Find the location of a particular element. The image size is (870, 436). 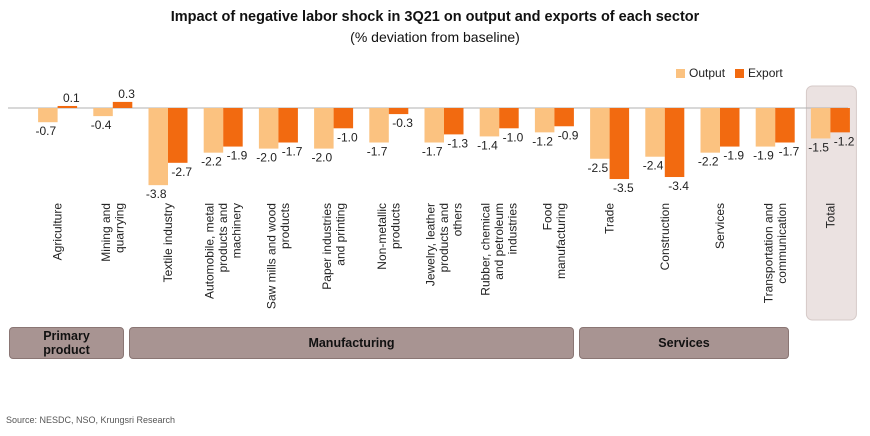

category-label-line: quarrying is located at coordinates (120, 228).